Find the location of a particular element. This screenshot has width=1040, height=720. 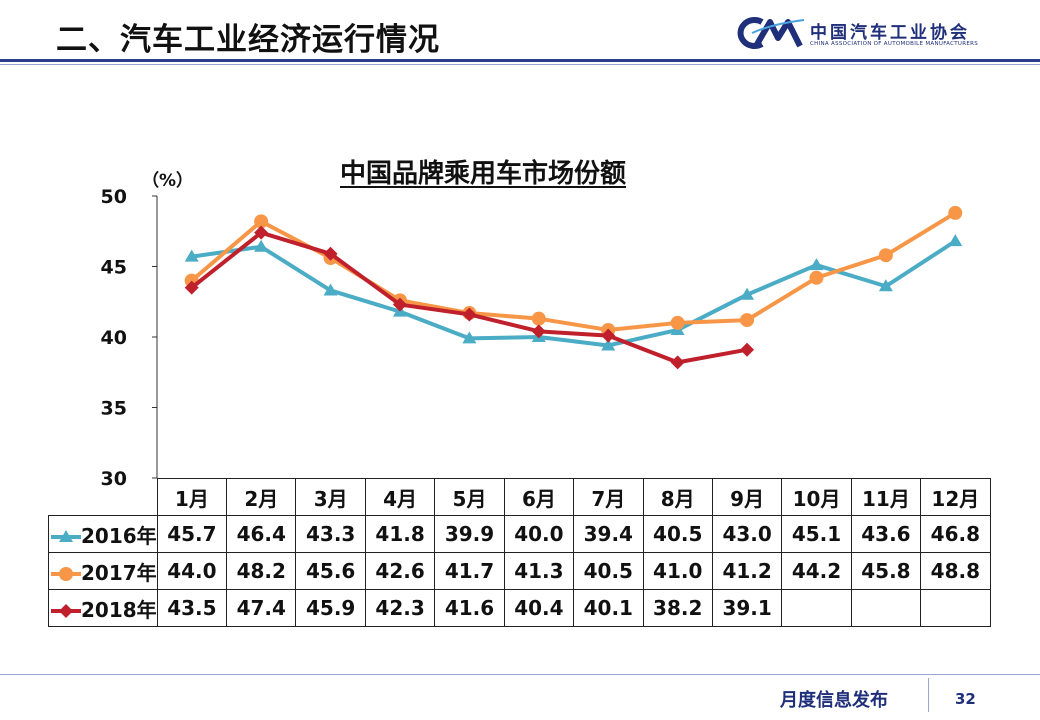

page-number: 32 is located at coordinates (965, 699).